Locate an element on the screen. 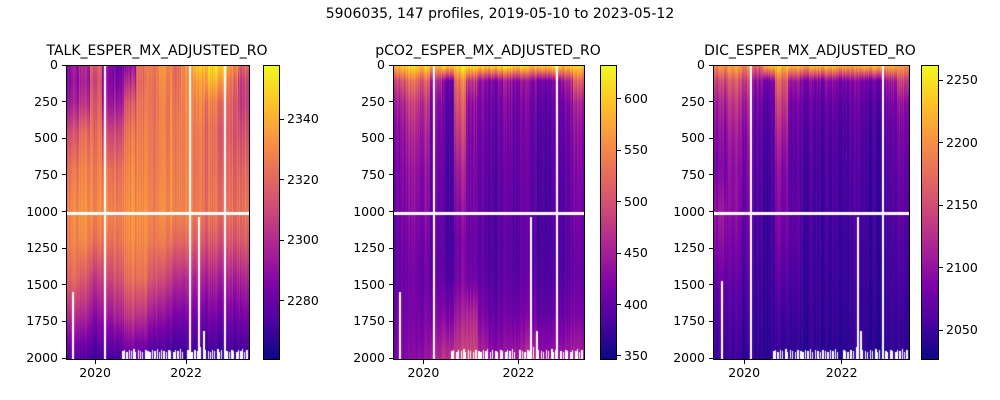 This screenshot has height=400, width=1000. dic-colorbar is located at coordinates (930, 212).